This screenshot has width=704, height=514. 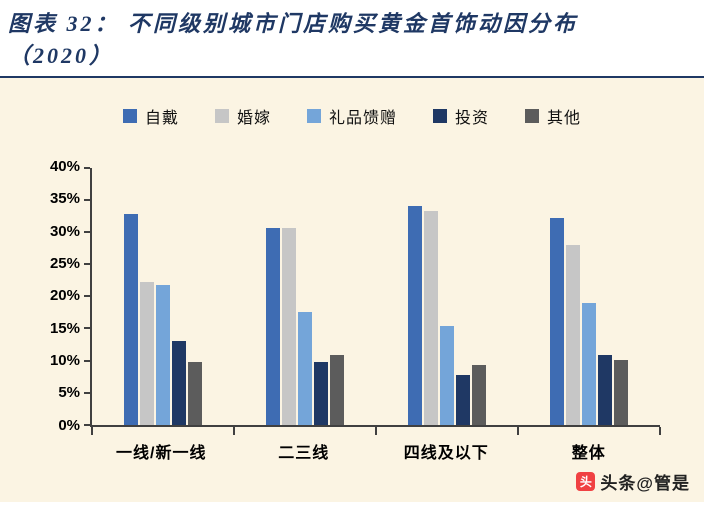 I want to click on toutiao-logo-icon: 头, so click(x=586, y=481).